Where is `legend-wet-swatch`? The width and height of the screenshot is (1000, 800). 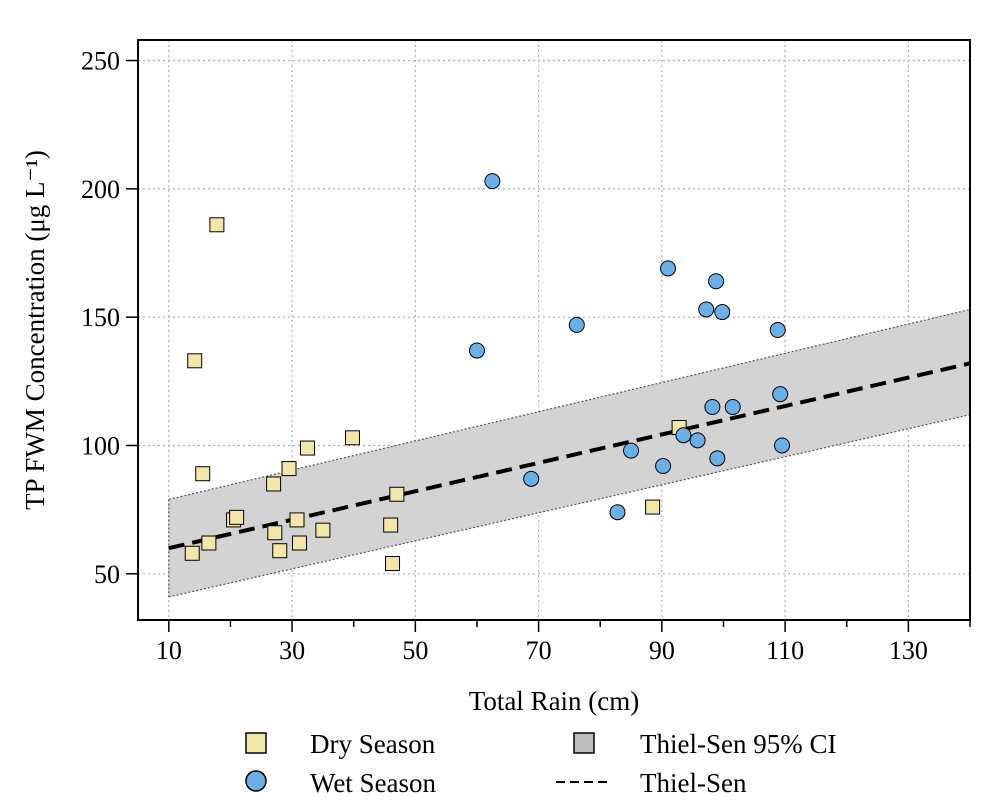 legend-wet-swatch is located at coordinates (256, 781).